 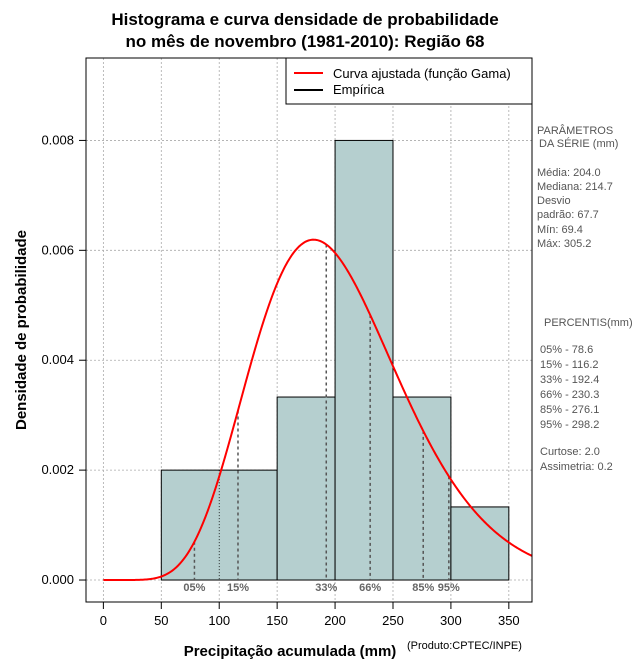 I want to click on x-tick-label-0: 0, so click(x=103, y=620).